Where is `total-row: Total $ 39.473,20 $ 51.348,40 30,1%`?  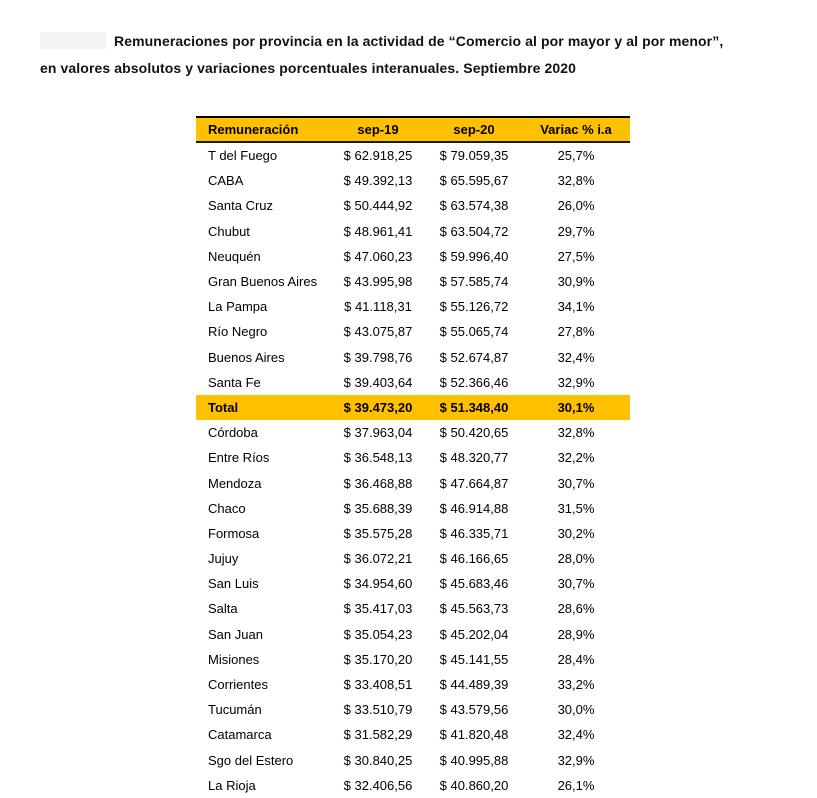
total-row: Total $ 39.473,20 $ 51.348,40 30,1% is located at coordinates (413, 407).